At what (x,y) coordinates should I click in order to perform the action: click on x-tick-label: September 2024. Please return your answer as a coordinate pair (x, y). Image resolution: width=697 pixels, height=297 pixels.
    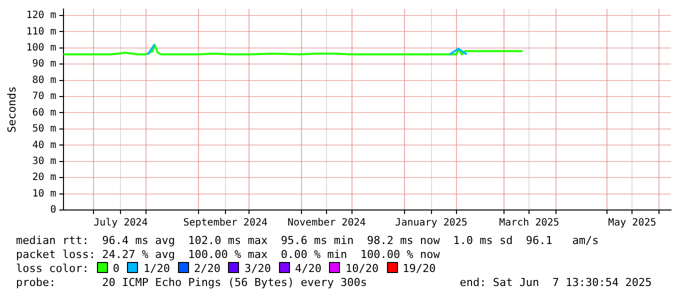
    Looking at the image, I should click on (225, 223).